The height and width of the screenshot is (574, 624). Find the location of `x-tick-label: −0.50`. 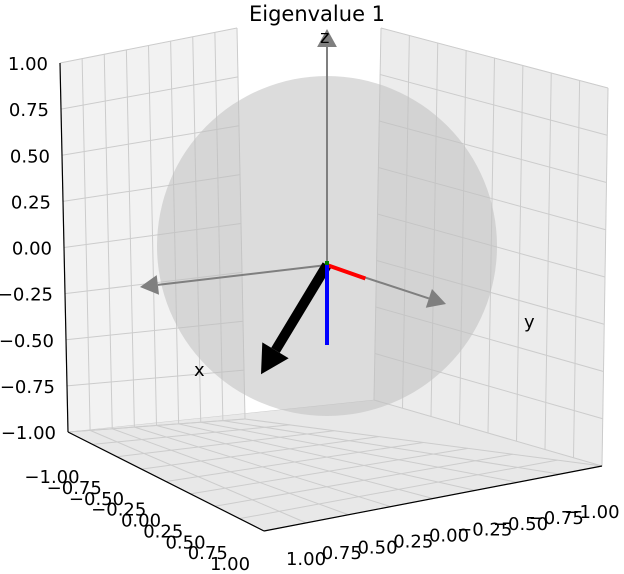

x-tick-label: −0.50 is located at coordinates (96, 499).